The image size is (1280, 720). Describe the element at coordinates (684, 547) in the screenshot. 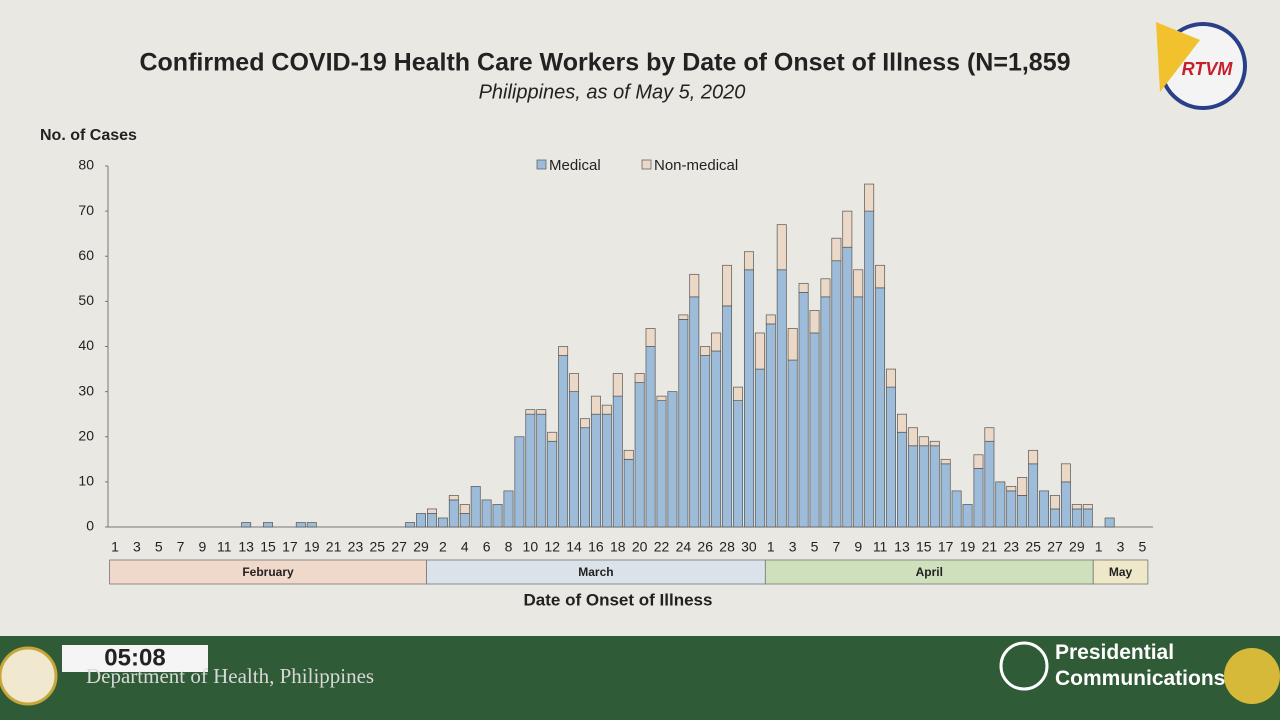

I see `x-tick-label: 24` at that location.